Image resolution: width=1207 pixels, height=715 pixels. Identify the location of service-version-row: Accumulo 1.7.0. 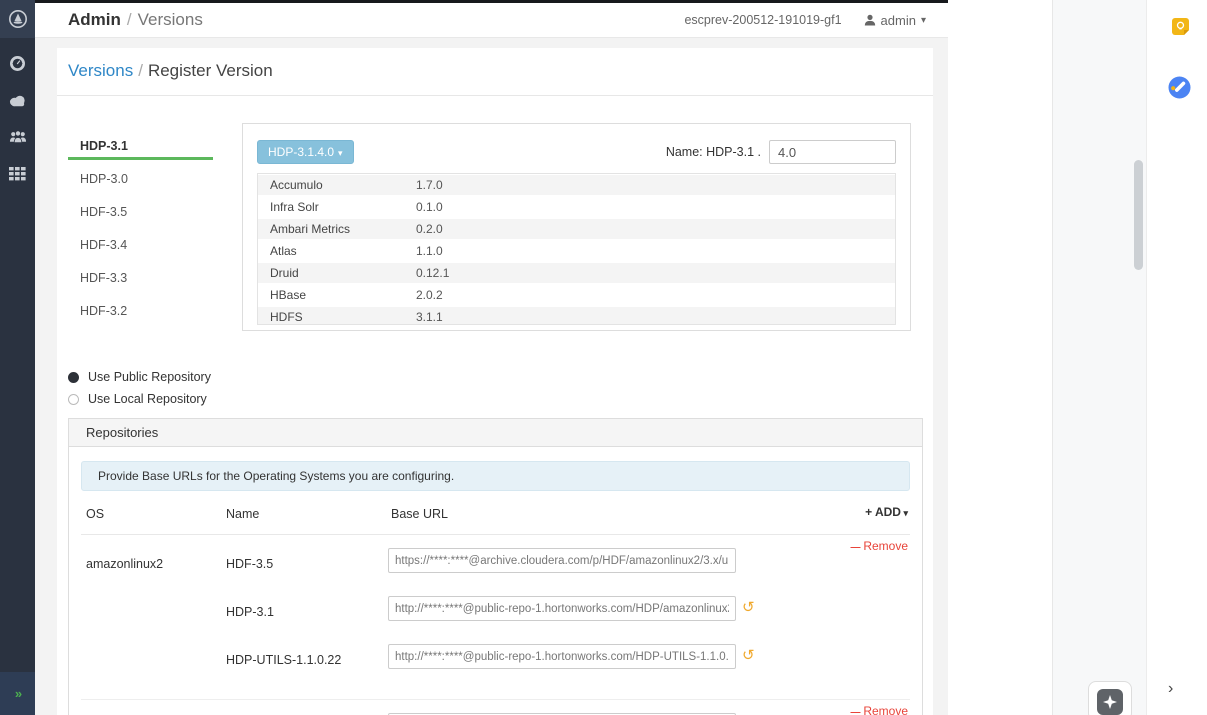
(576, 185).